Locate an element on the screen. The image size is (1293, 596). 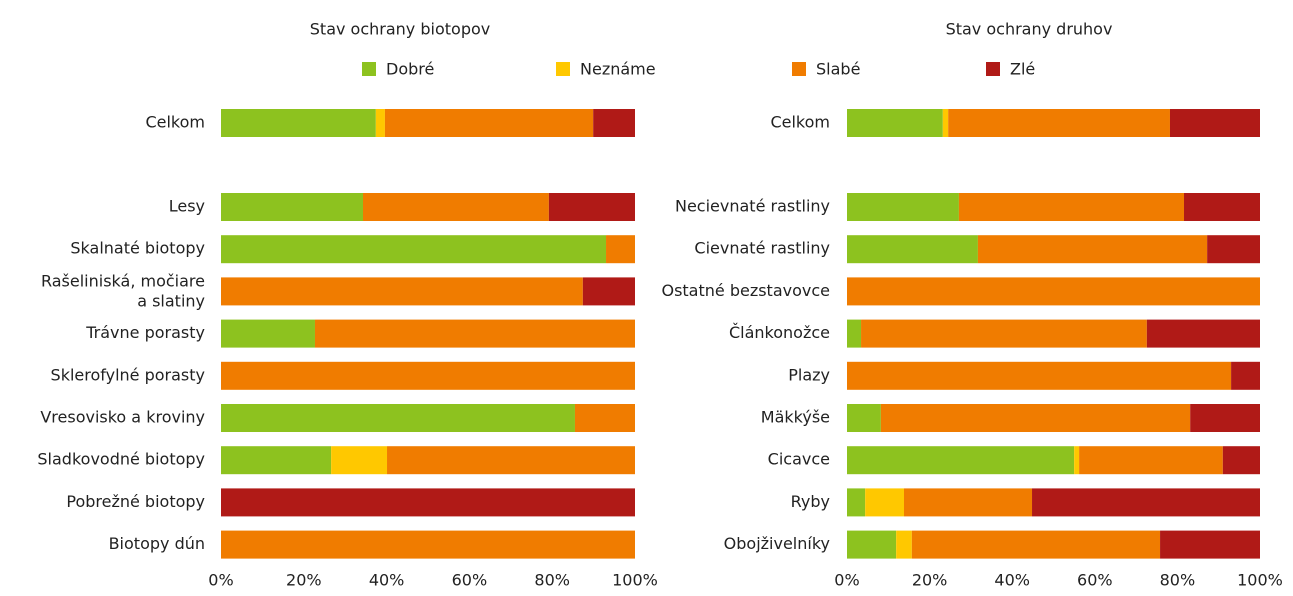
category-label: Cievnaté rastliny is located at coordinates (762, 248).